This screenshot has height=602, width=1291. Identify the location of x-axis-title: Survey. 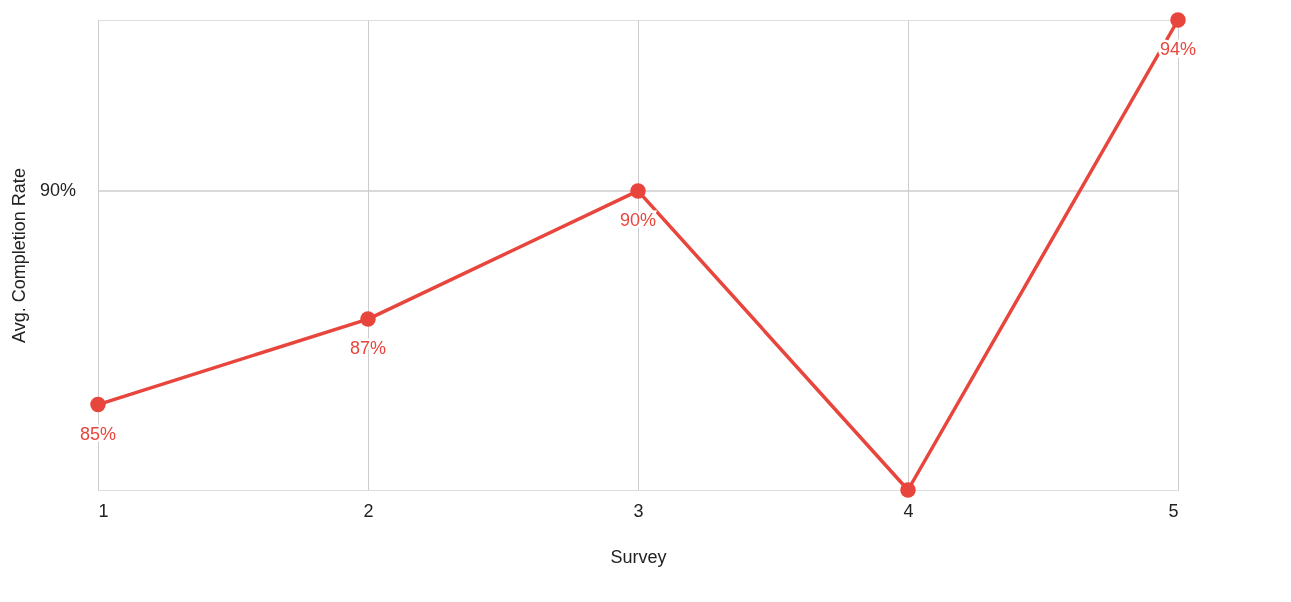
(638, 556).